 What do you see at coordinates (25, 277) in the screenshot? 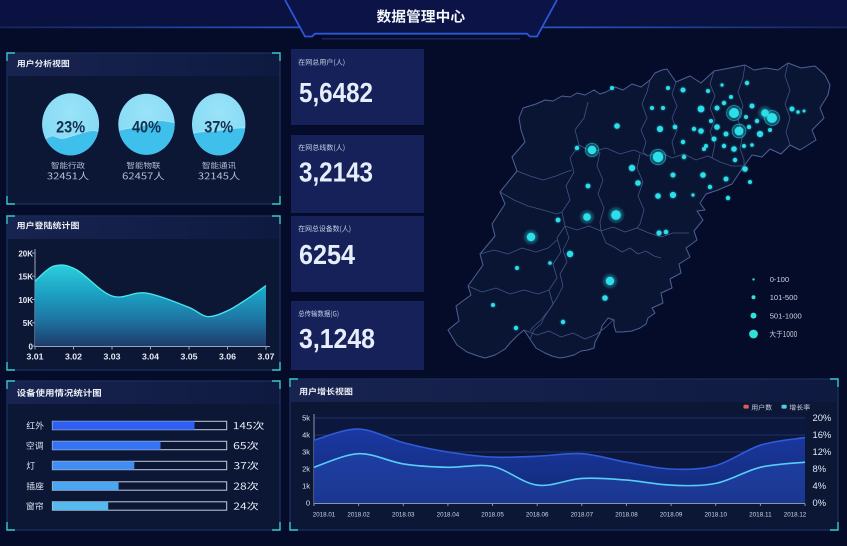
I see `svg-text: 15K` at bounding box center [25, 277].